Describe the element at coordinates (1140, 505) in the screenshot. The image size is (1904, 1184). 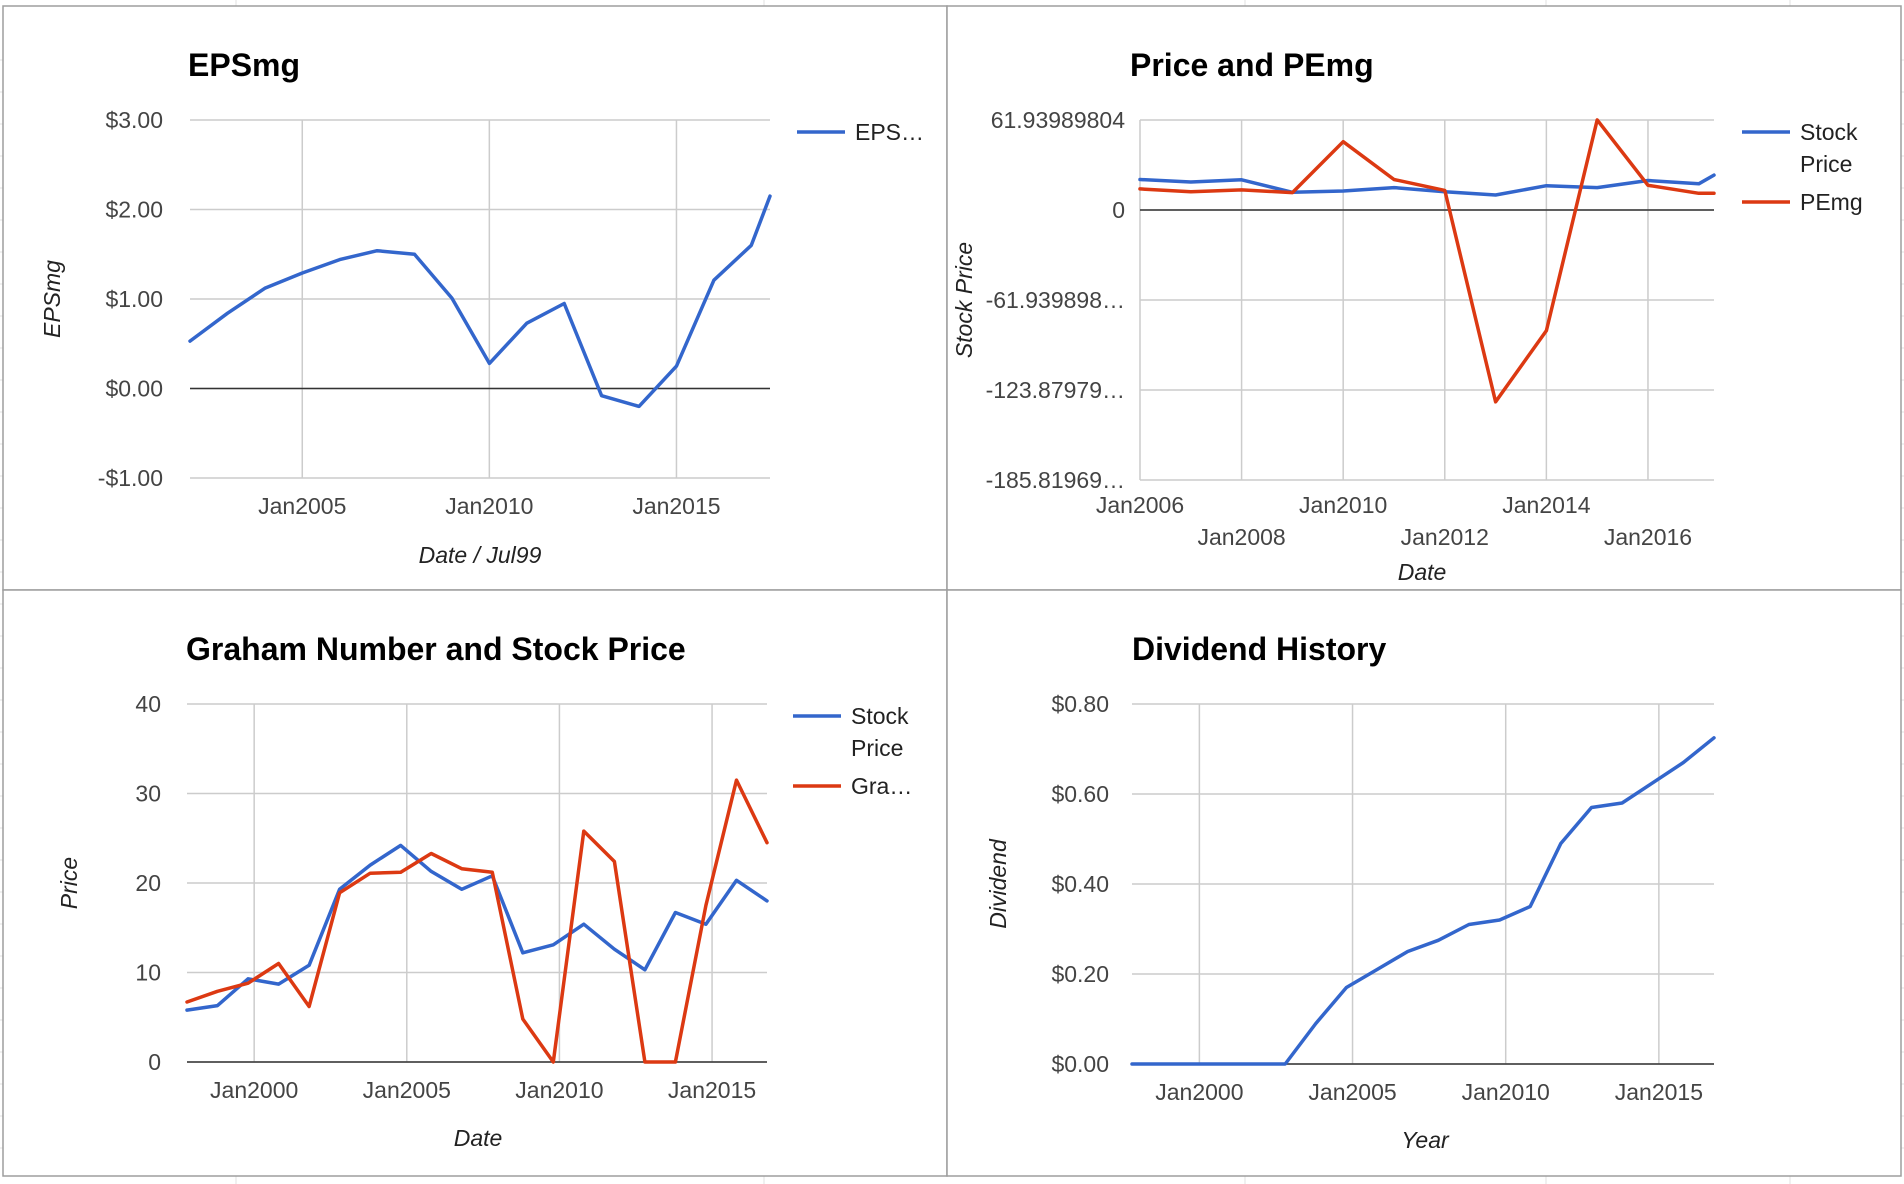
I see `x-tick-label: Jan2006` at that location.